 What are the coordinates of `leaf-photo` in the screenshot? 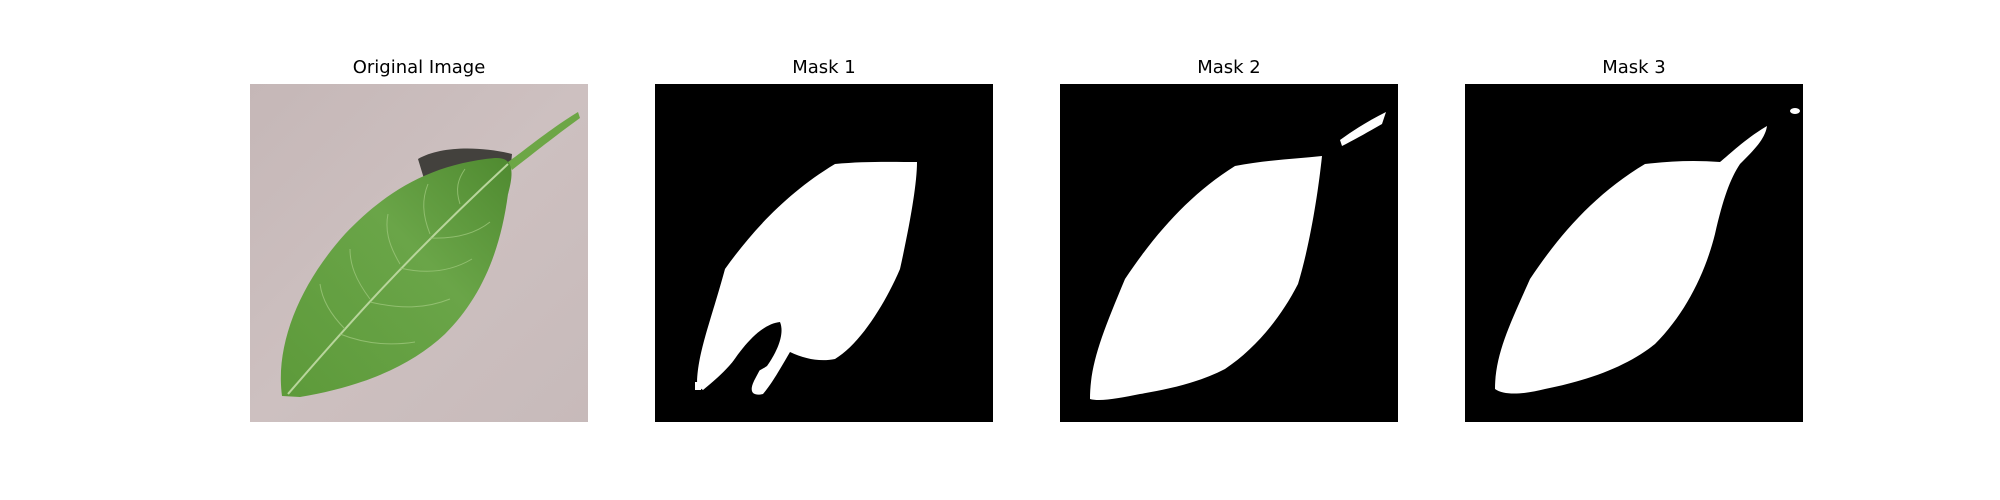 It's located at (419, 253).